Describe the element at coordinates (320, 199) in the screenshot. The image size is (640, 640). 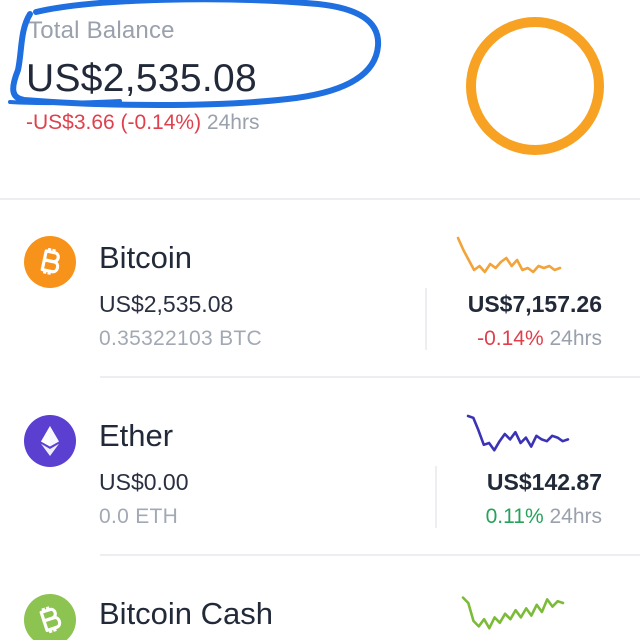
I see `header-divider` at that location.